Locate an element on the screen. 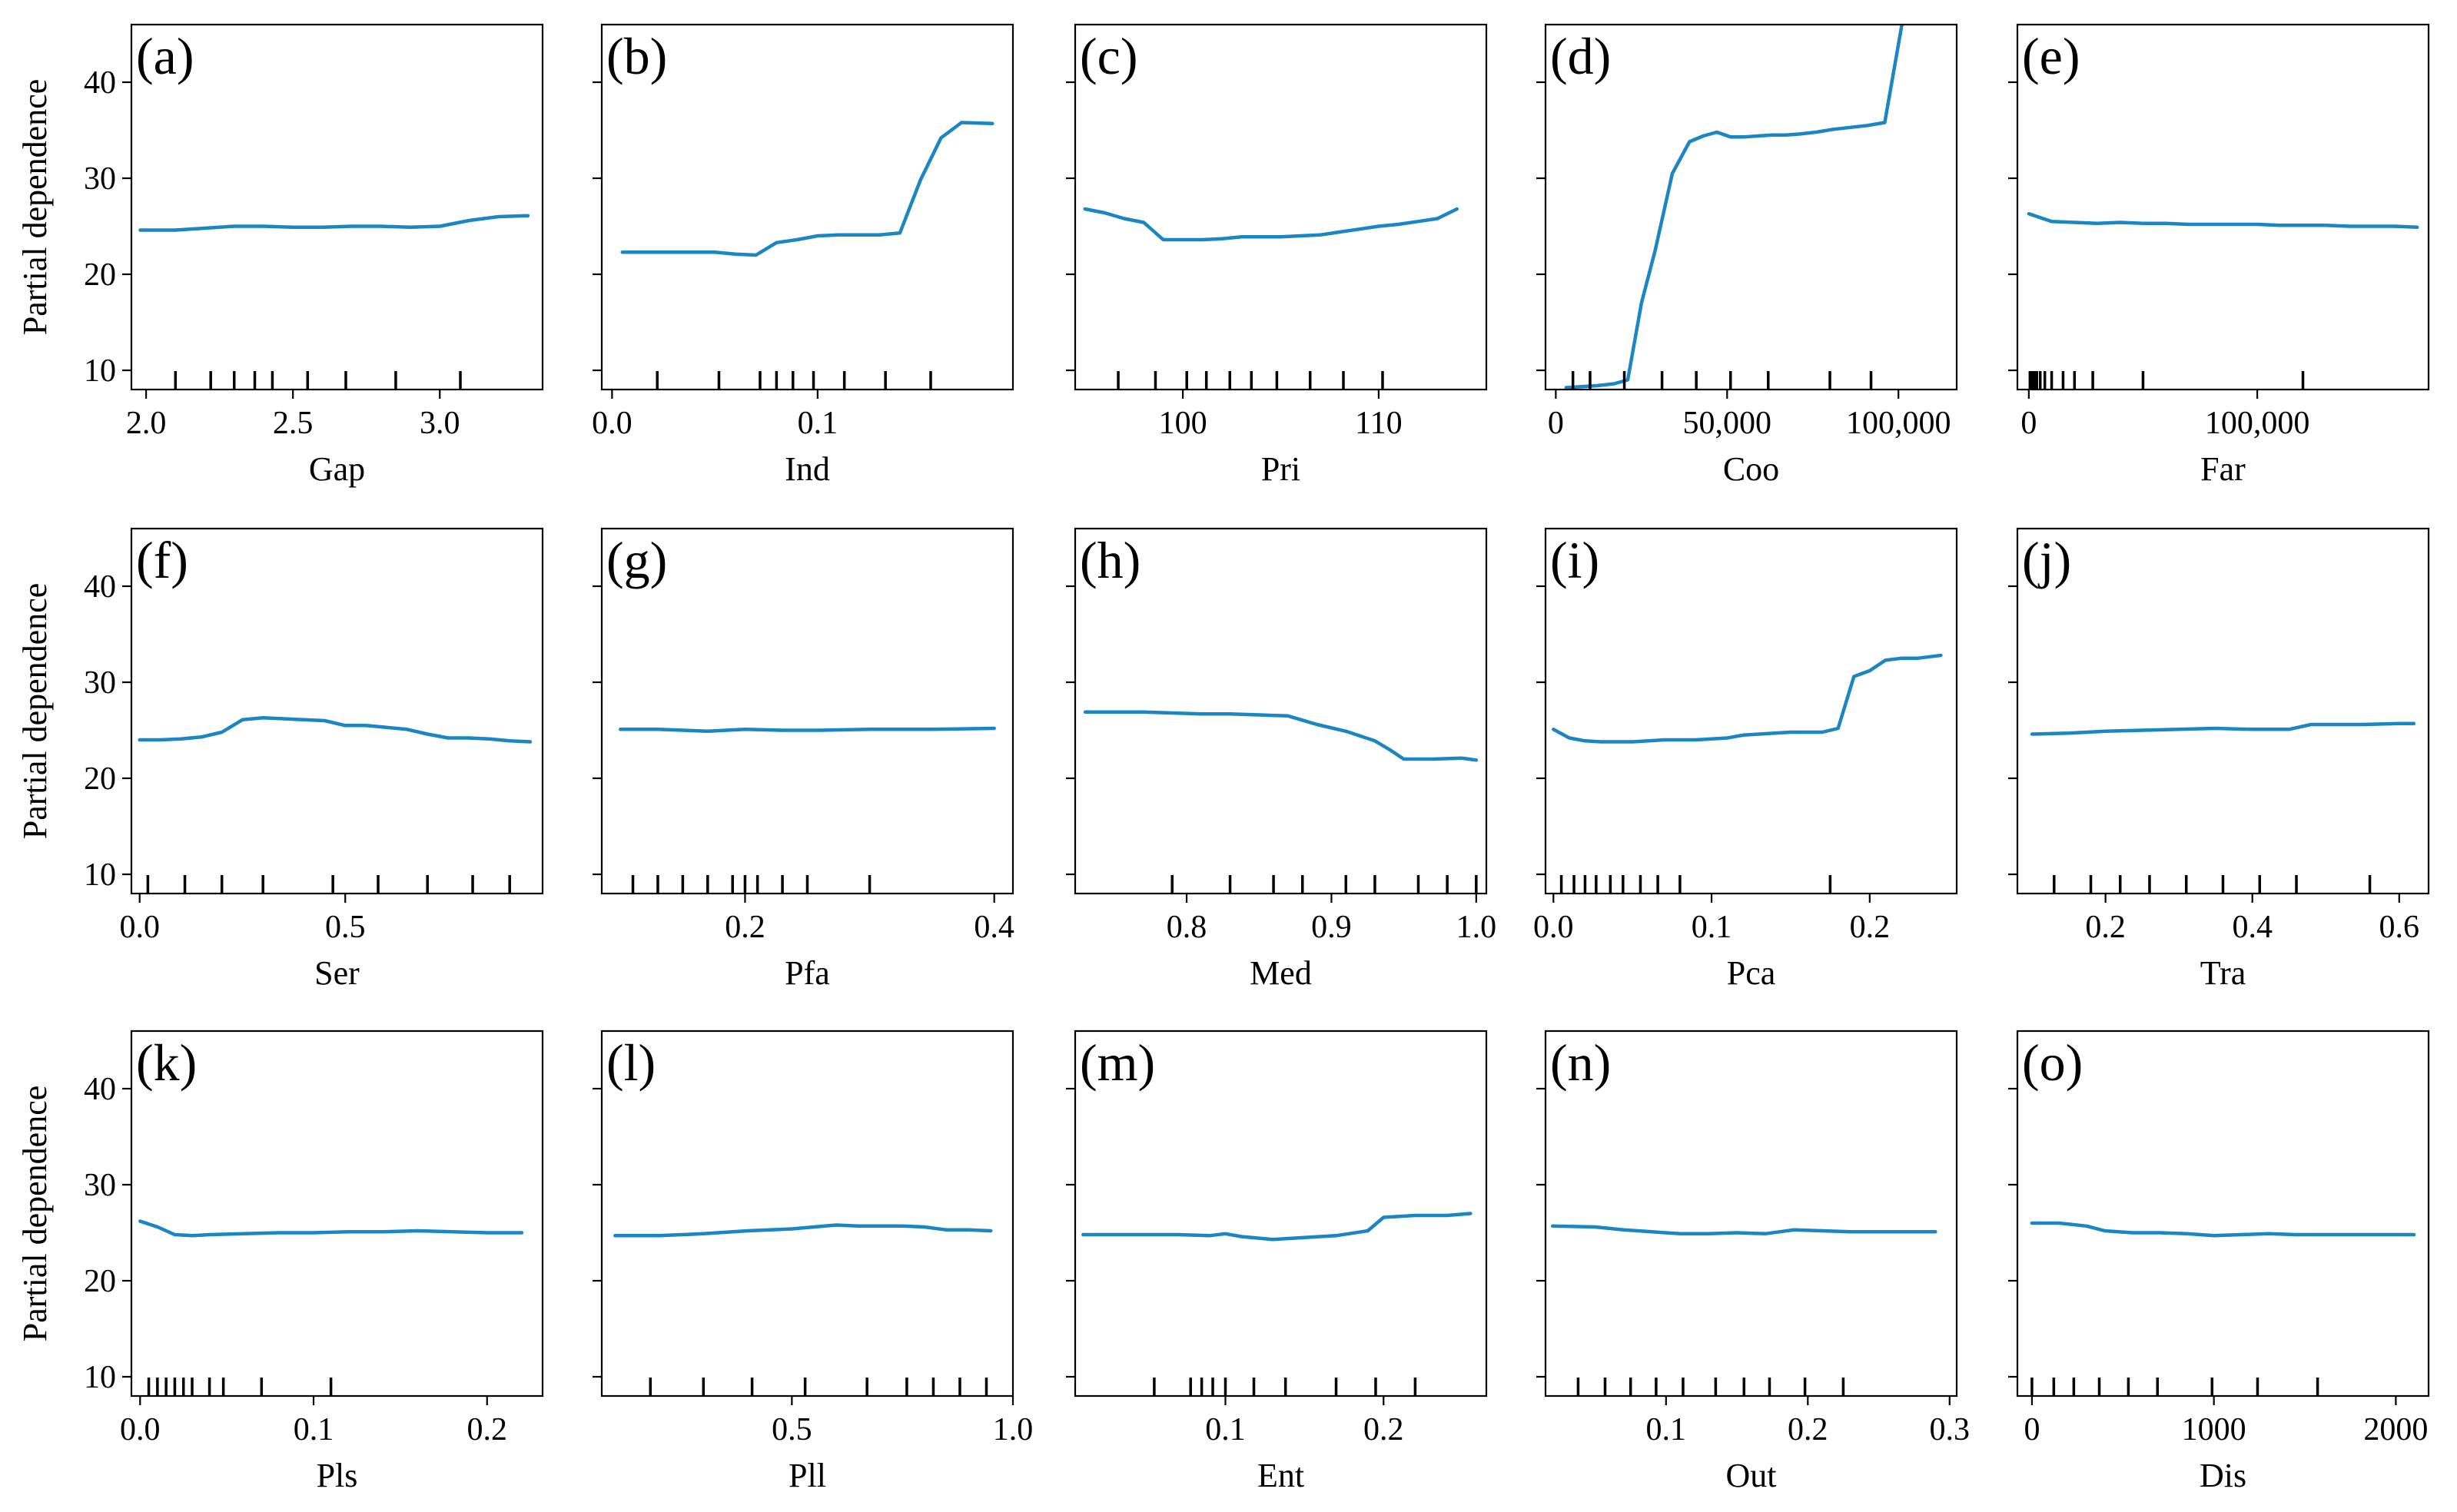  x-tick-label: 100 is located at coordinates (1183, 424).